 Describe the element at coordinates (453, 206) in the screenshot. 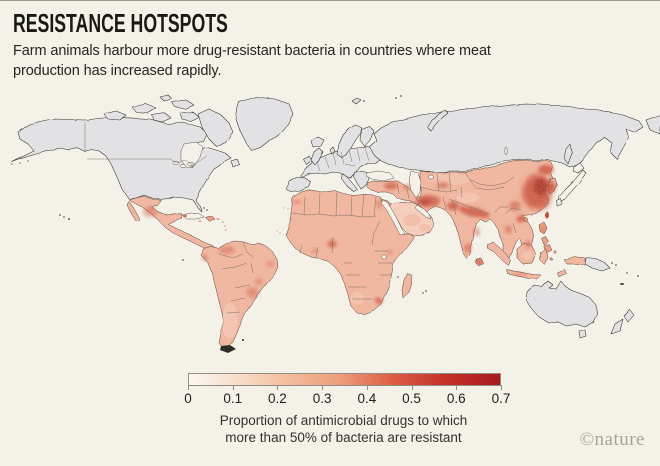

I see `hotspot-punjab` at that location.